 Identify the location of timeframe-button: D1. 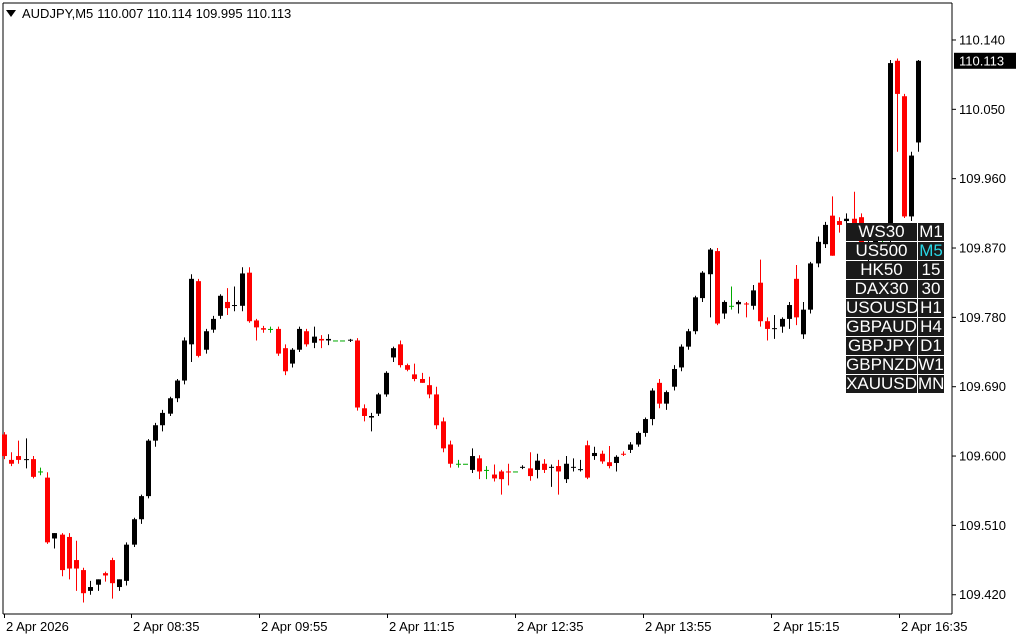
(931, 346).